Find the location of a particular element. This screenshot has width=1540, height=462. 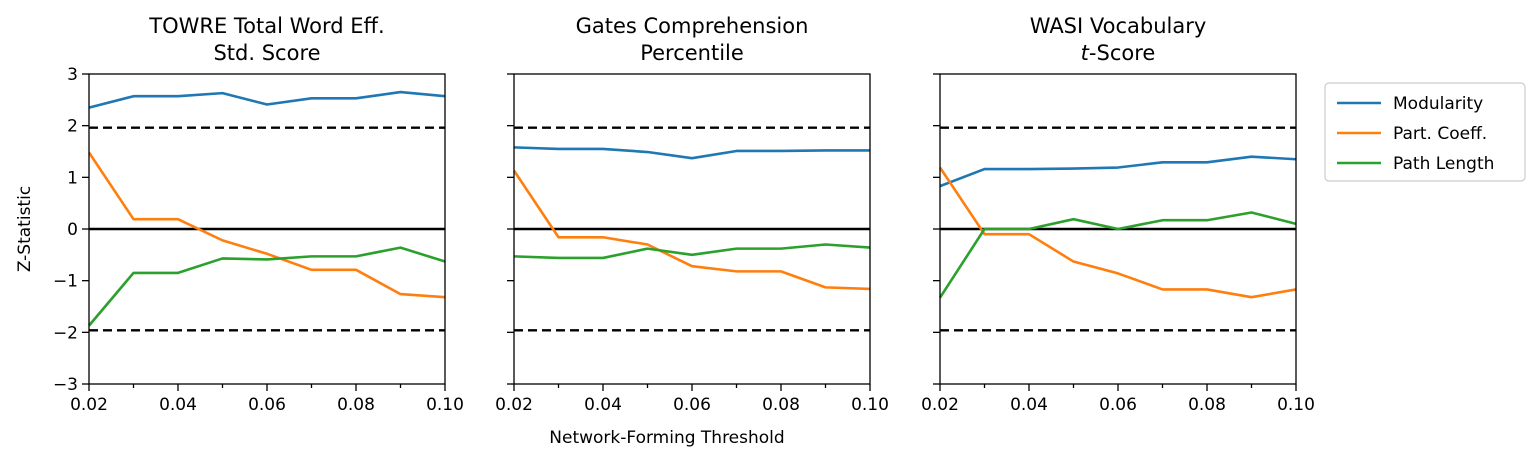

y-tick-label: −1 is located at coordinates (65, 282).